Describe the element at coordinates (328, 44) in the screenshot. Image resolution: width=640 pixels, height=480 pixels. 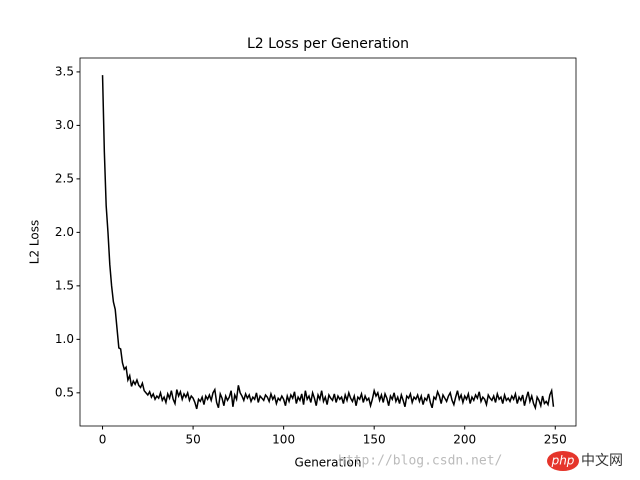
I see `chart-title: L2 Loss per Generation` at that location.